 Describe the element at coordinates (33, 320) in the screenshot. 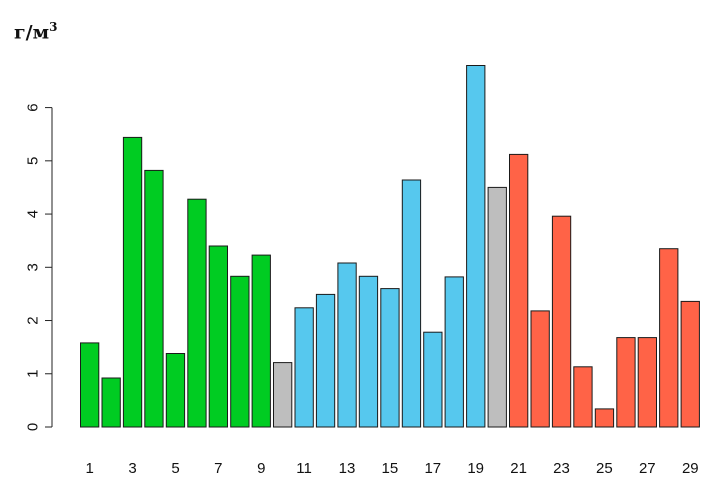

I see `y-tick-label: 2` at that location.